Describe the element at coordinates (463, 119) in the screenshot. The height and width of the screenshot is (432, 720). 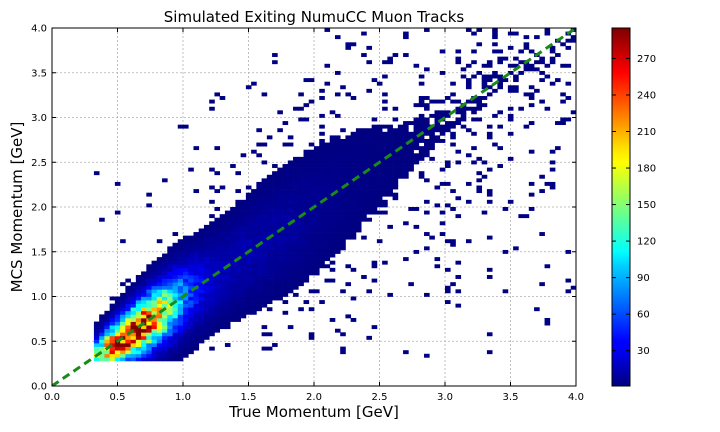
I see `heatmap-cell-2055` at that location.